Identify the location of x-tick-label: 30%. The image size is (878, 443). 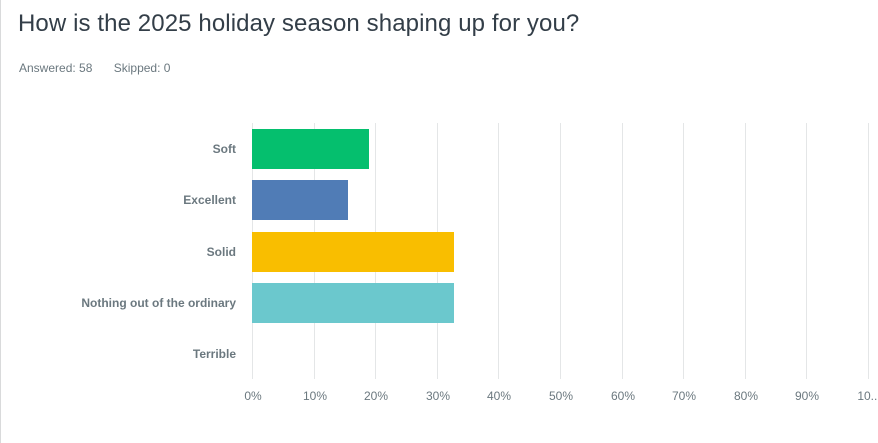
(438, 396).